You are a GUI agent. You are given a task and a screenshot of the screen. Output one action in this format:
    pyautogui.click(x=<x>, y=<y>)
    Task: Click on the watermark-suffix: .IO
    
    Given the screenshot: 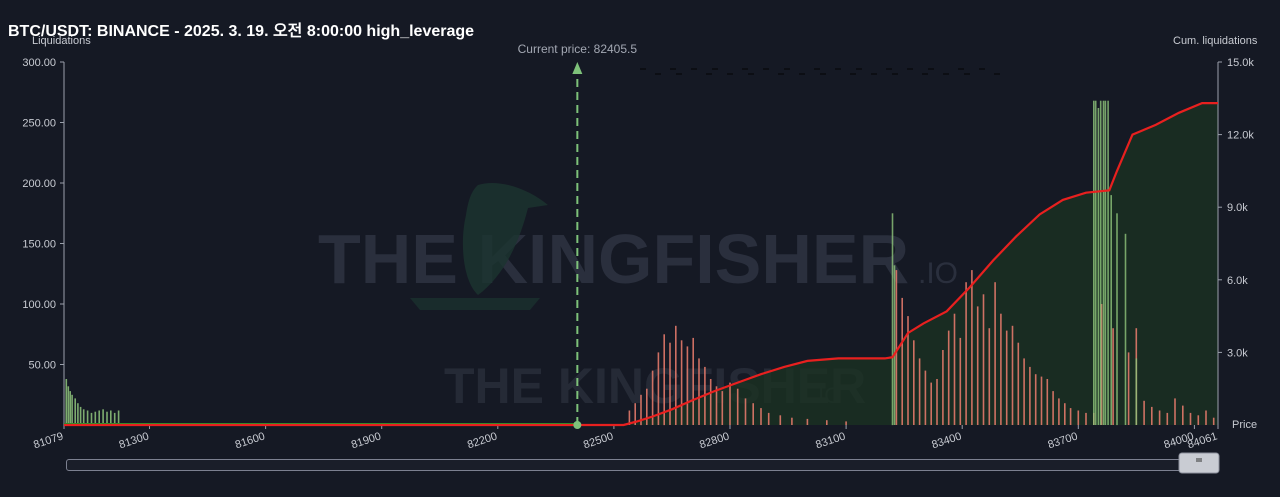 What is the action you would take?
    pyautogui.click(x=938, y=273)
    